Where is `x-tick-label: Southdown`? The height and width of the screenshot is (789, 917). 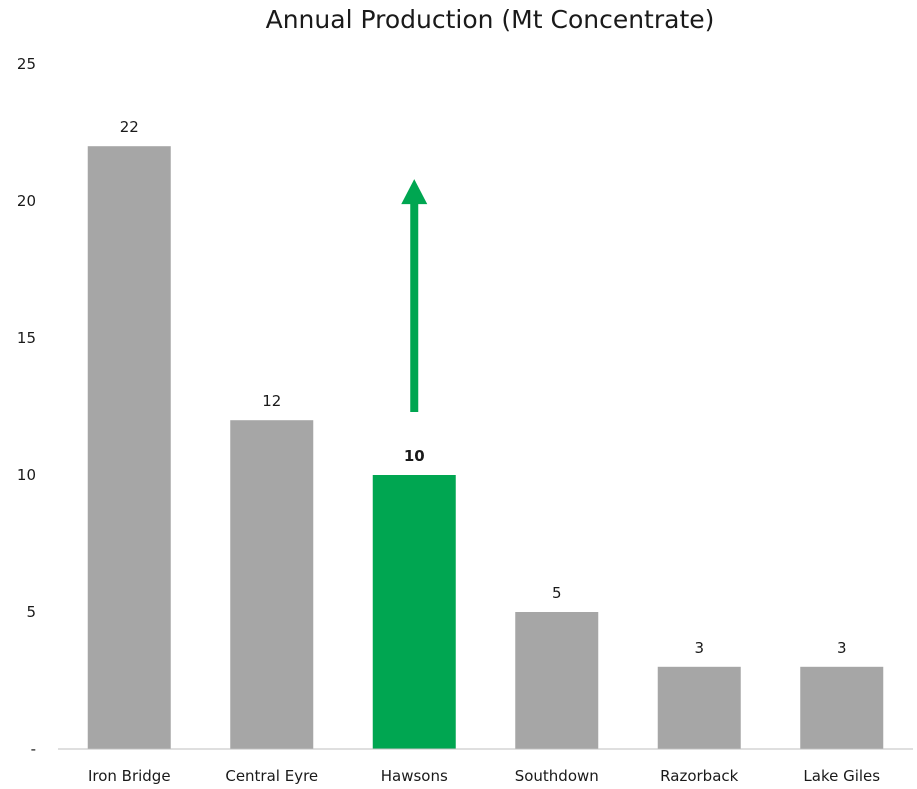
x-tick-label: Southdown is located at coordinates (557, 776).